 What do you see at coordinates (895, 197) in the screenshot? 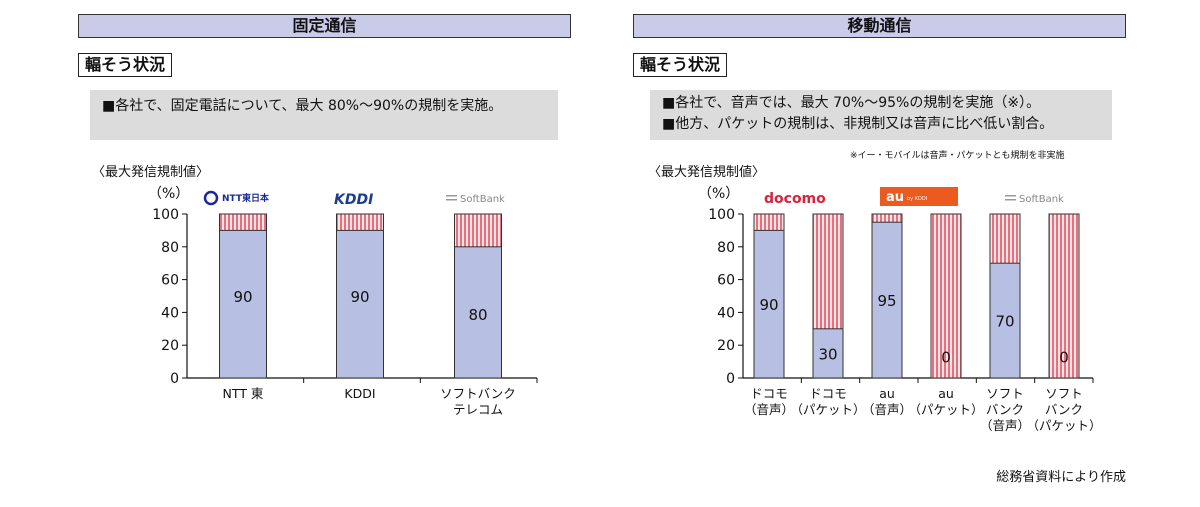
I see `au-logo-text: au` at bounding box center [895, 197].